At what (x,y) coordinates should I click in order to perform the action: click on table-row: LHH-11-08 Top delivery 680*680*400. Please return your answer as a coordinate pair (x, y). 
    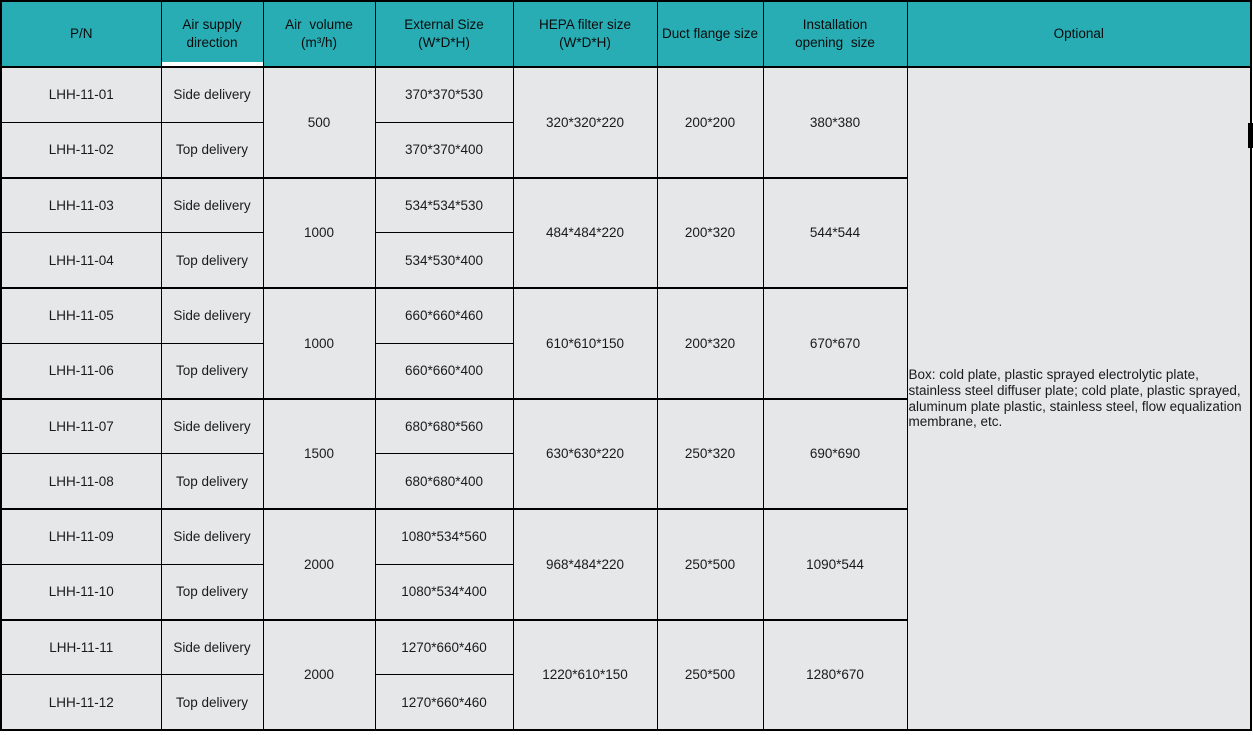
    Looking at the image, I should click on (625, 482).